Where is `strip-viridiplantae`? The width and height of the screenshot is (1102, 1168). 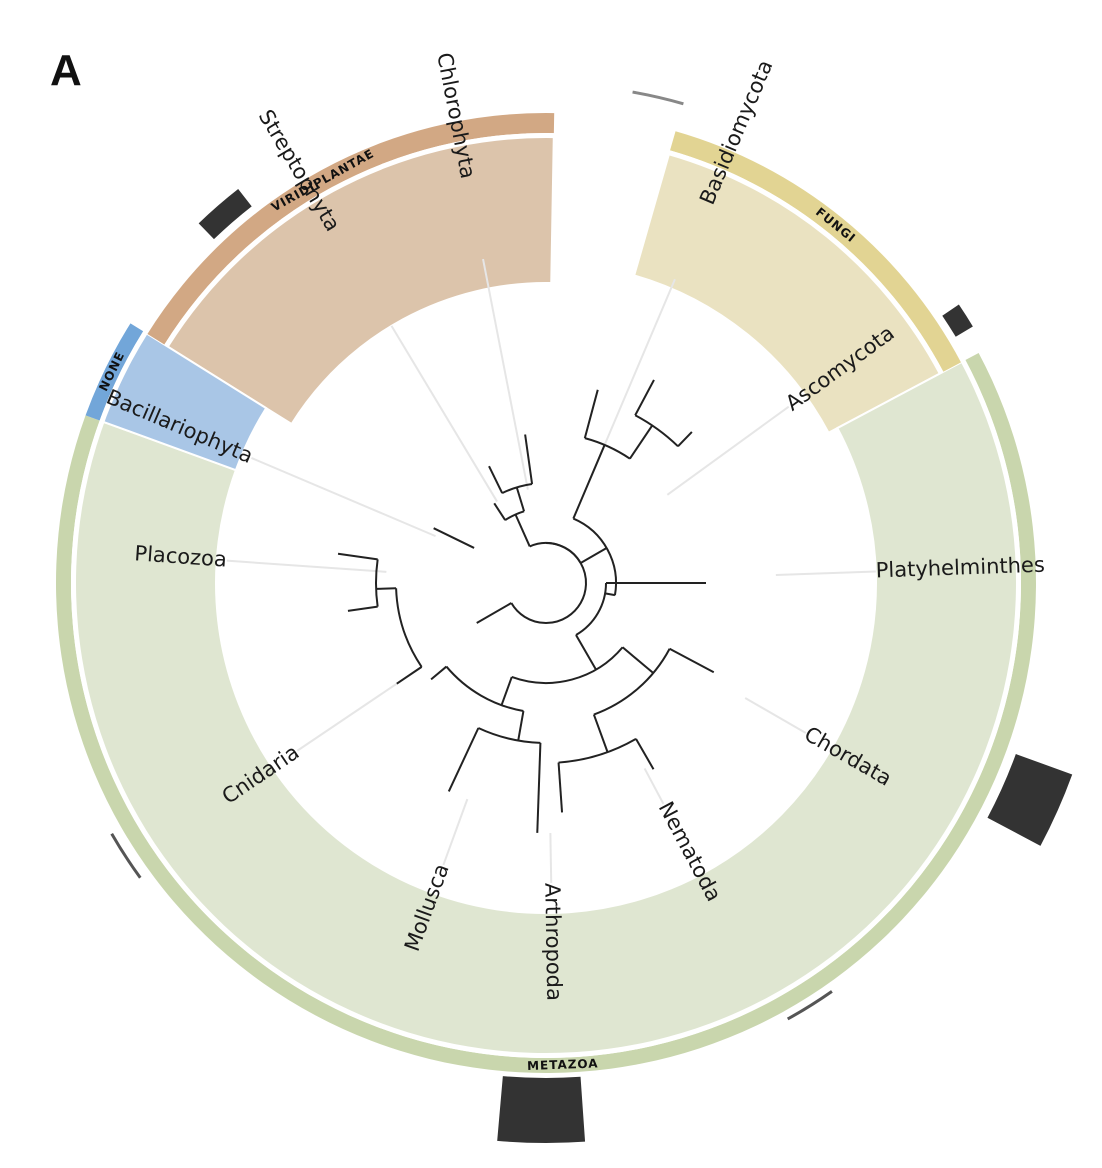 strip-viridiplantae is located at coordinates (351, 228).